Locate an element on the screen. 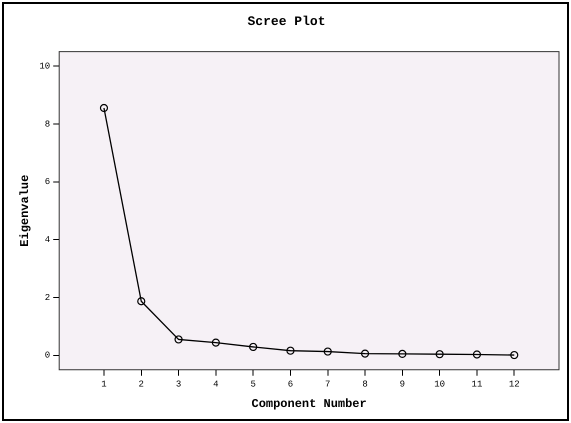 Image resolution: width=571 pixels, height=423 pixels. y-tick-label: 0 is located at coordinates (47, 355).